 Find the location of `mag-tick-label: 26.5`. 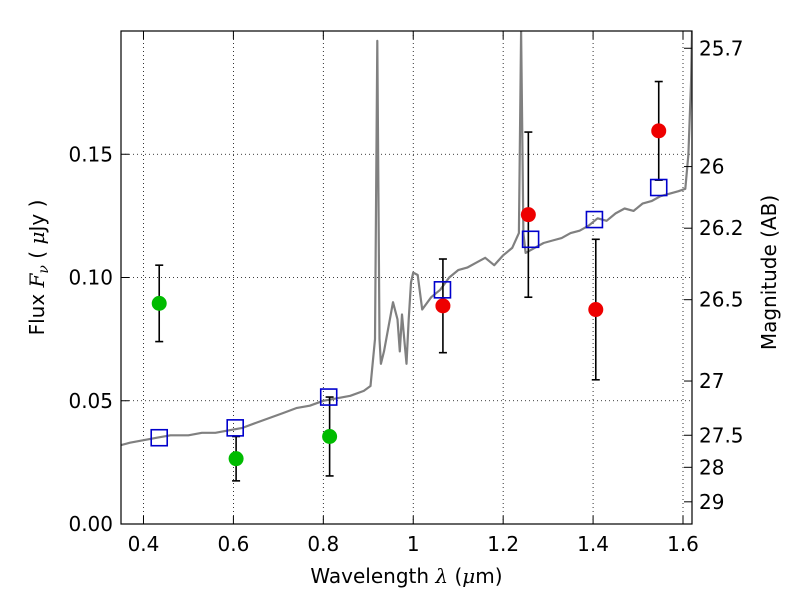

mag-tick-label: 26.5 is located at coordinates (721, 300).